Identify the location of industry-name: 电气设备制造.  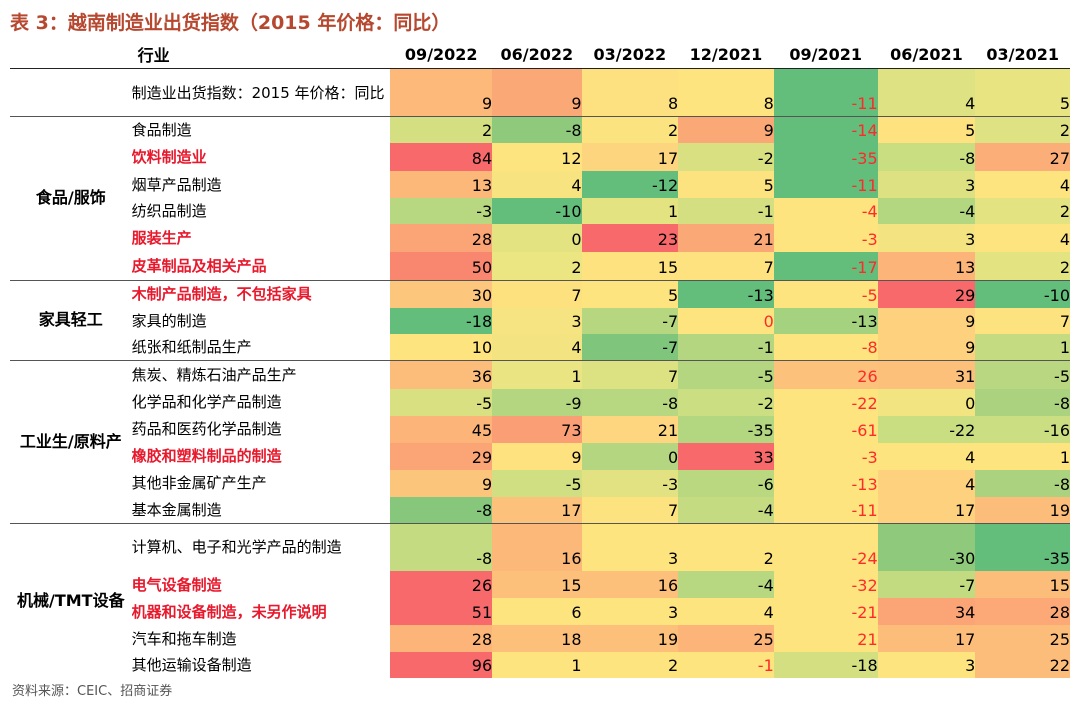
(176, 584).